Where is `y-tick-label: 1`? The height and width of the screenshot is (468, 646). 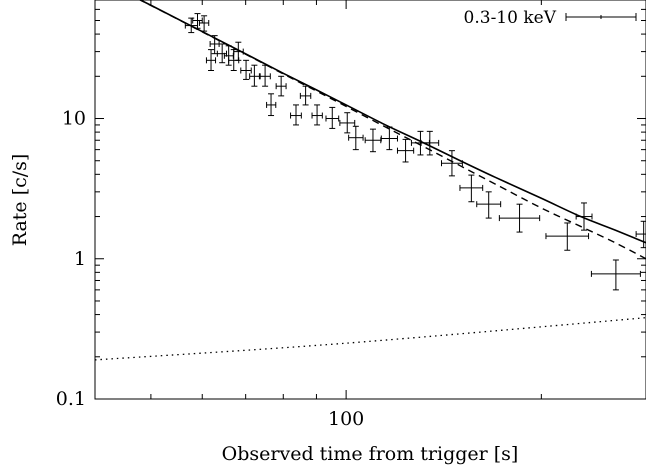 y-tick-label: 1 is located at coordinates (80, 259).